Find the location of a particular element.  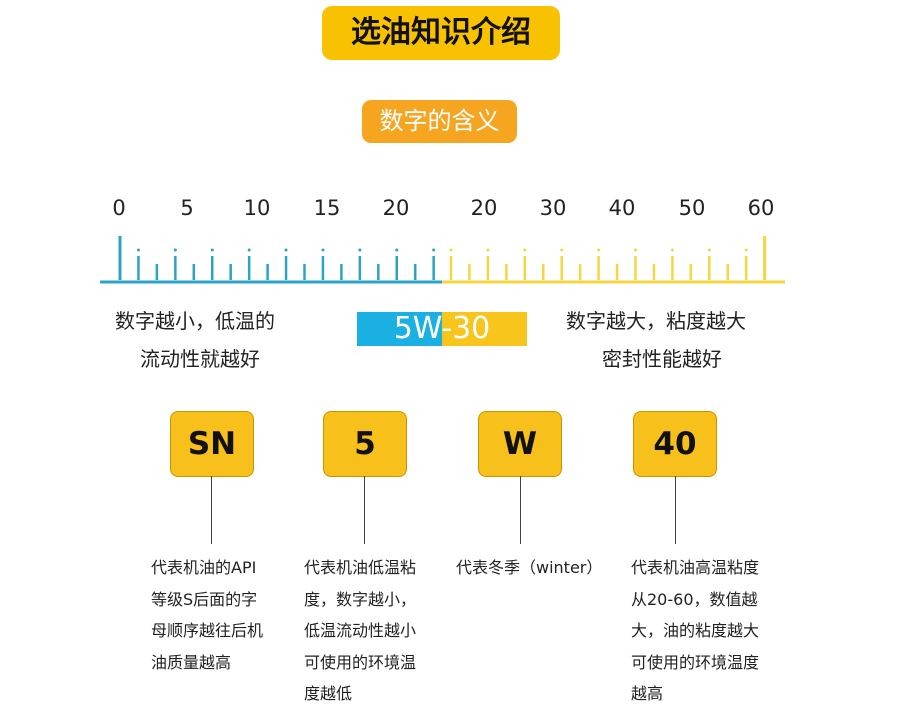

code-box-sn: SN is located at coordinates (212, 444).